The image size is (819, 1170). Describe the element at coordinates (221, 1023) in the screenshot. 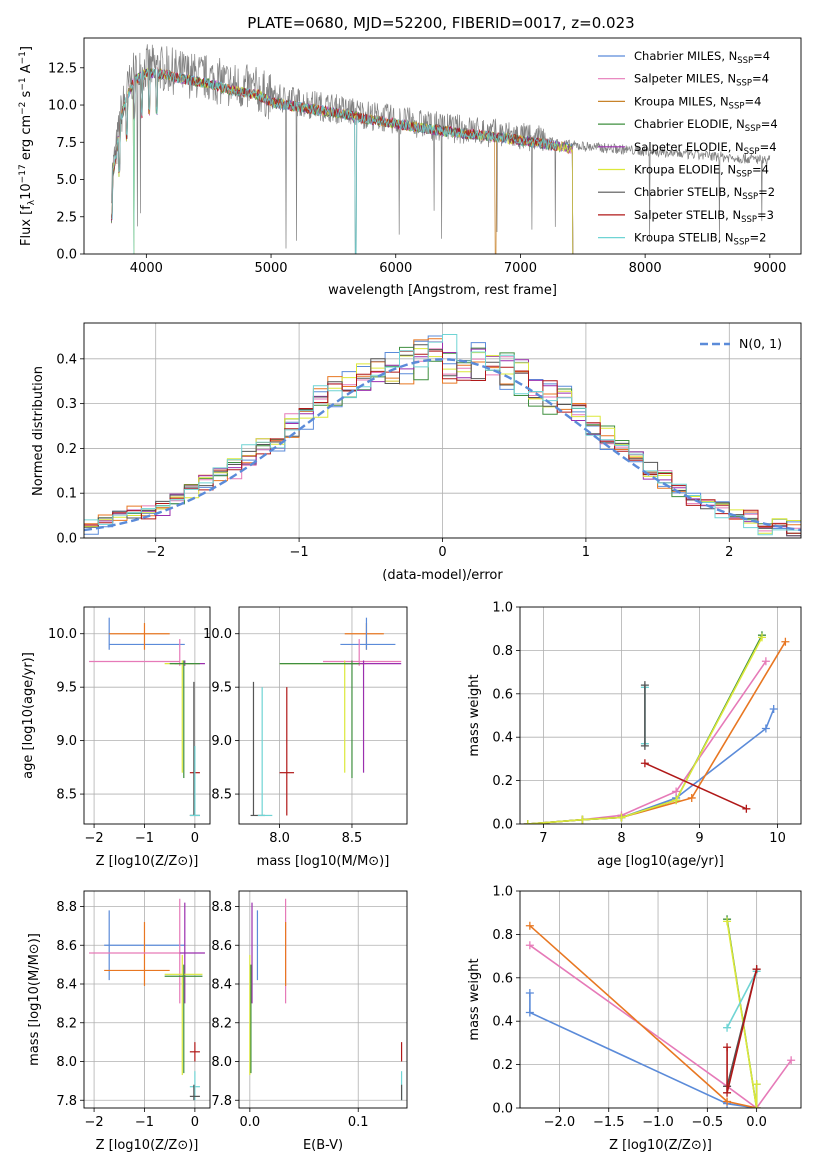

I see `y-tick-label: 8.2` at that location.